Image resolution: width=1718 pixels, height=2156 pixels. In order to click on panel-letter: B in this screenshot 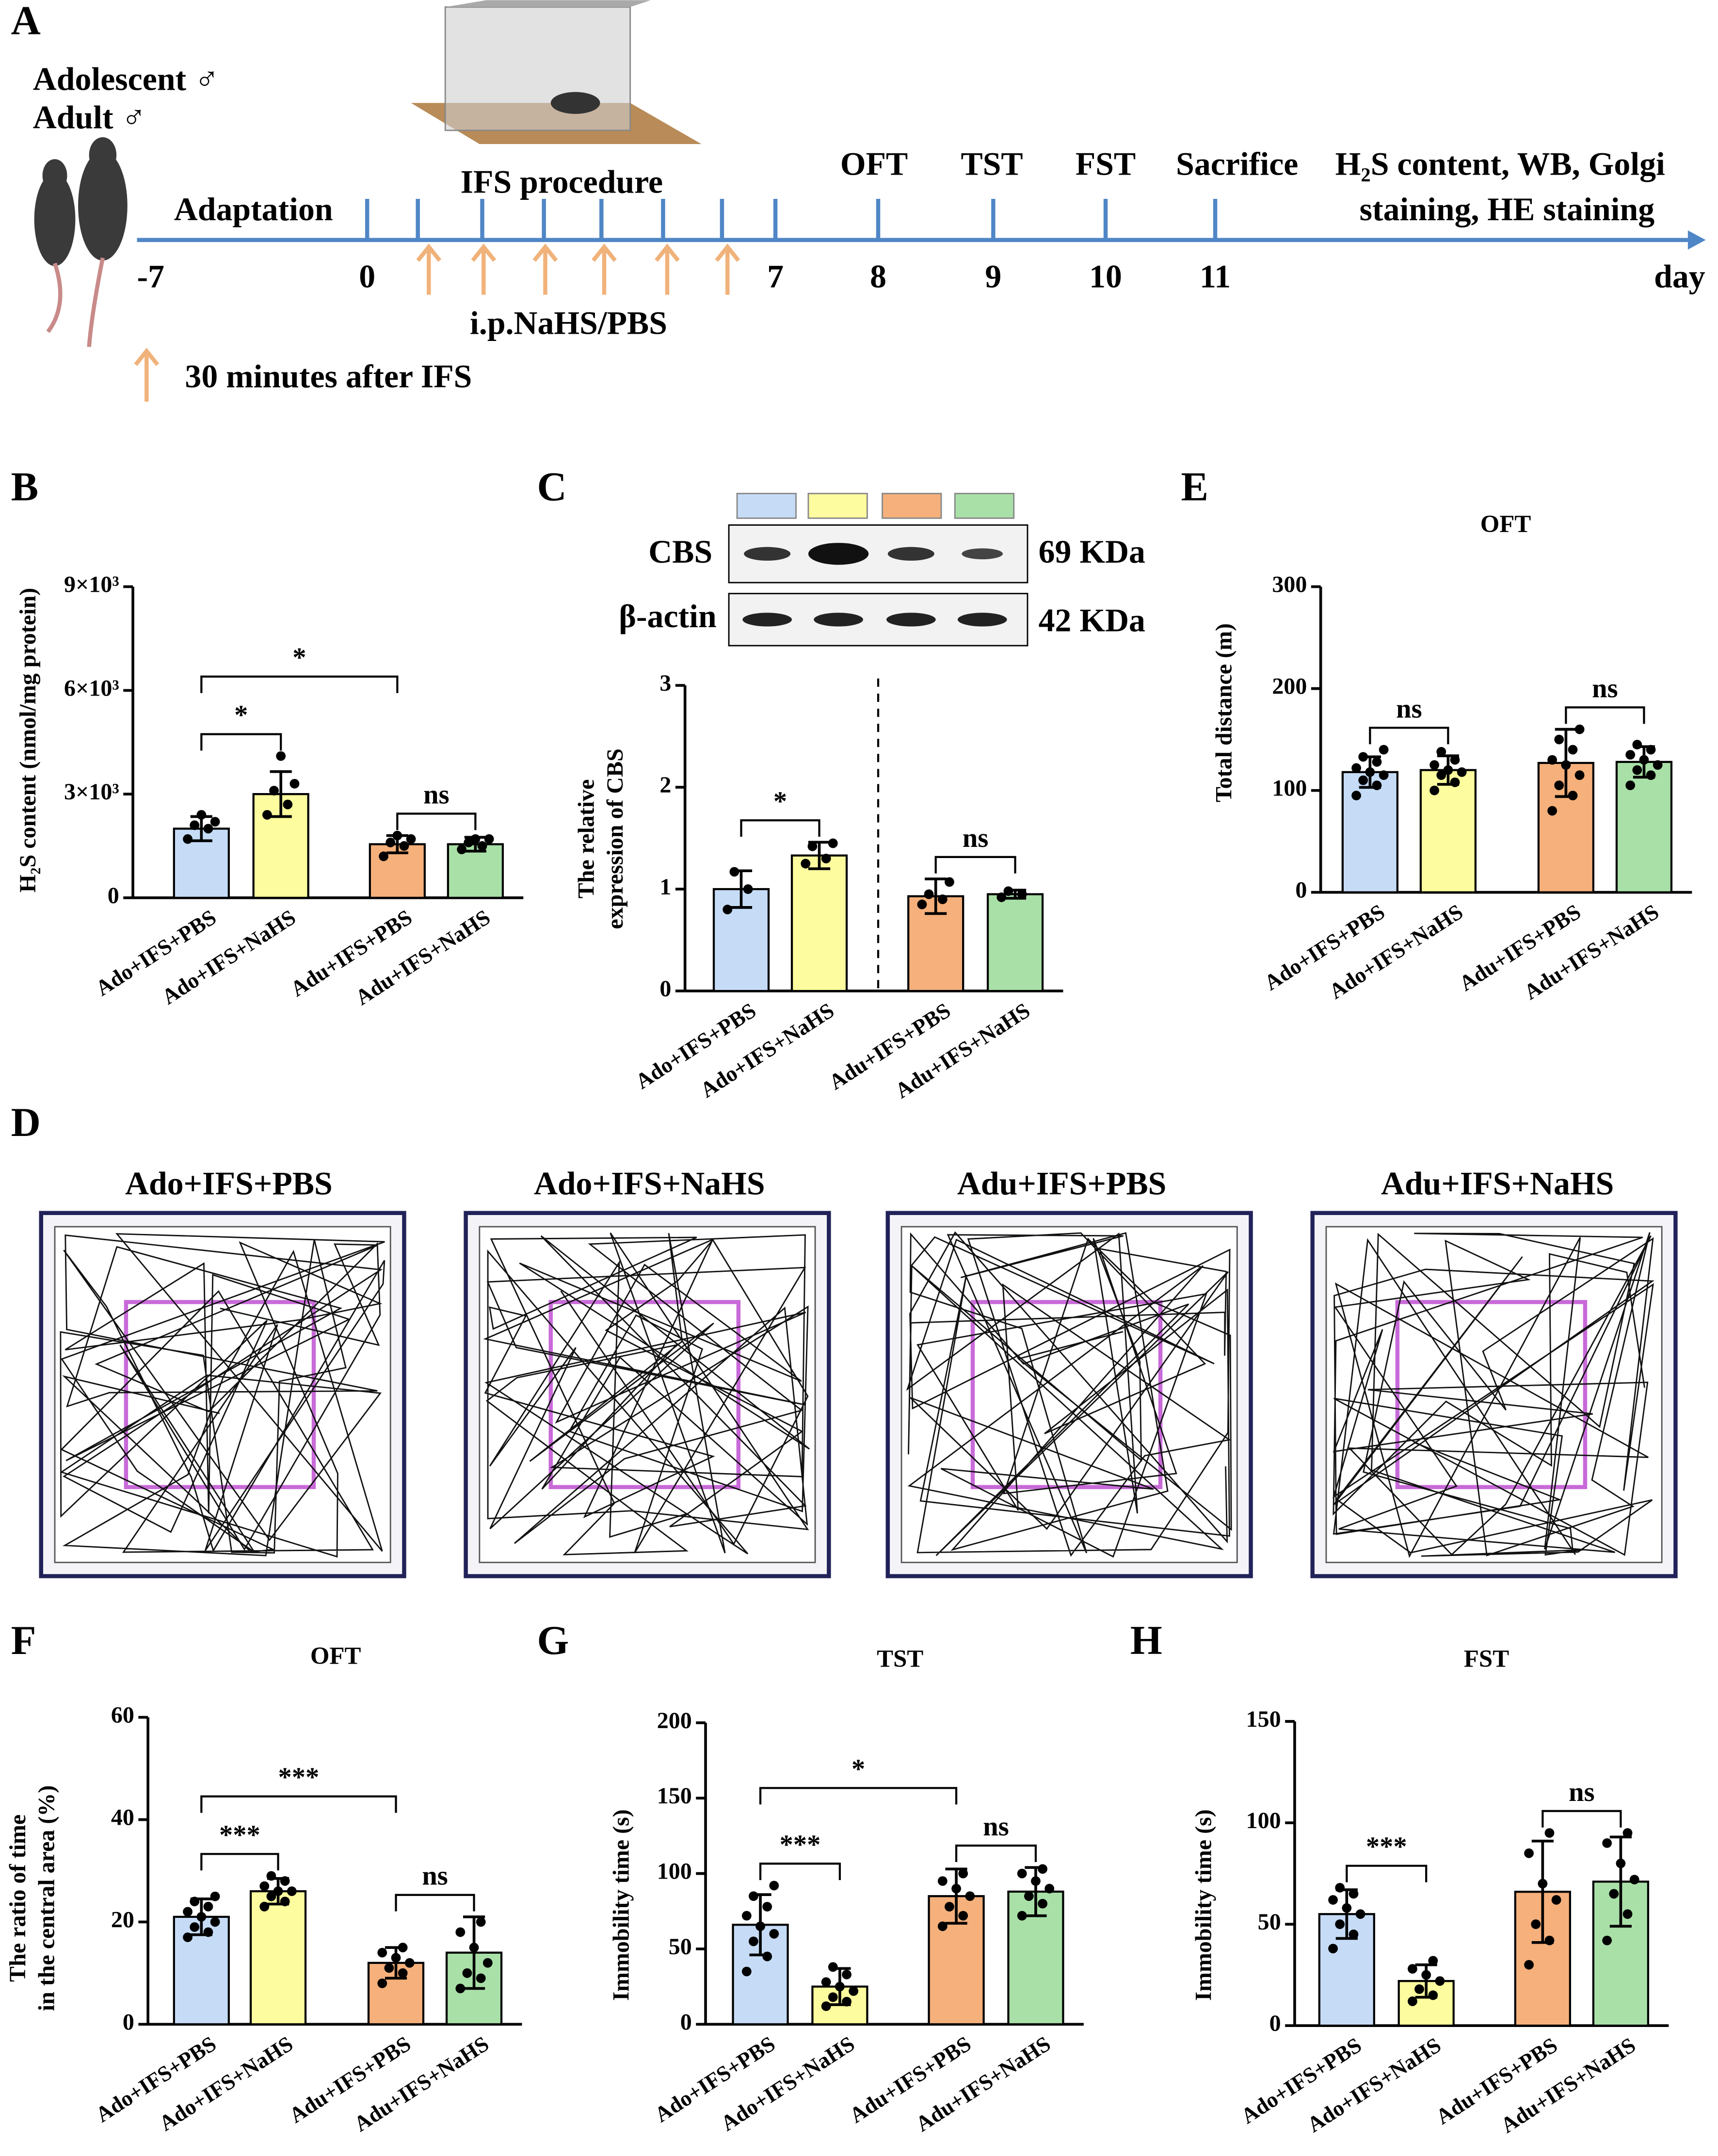, I will do `click(25, 487)`.